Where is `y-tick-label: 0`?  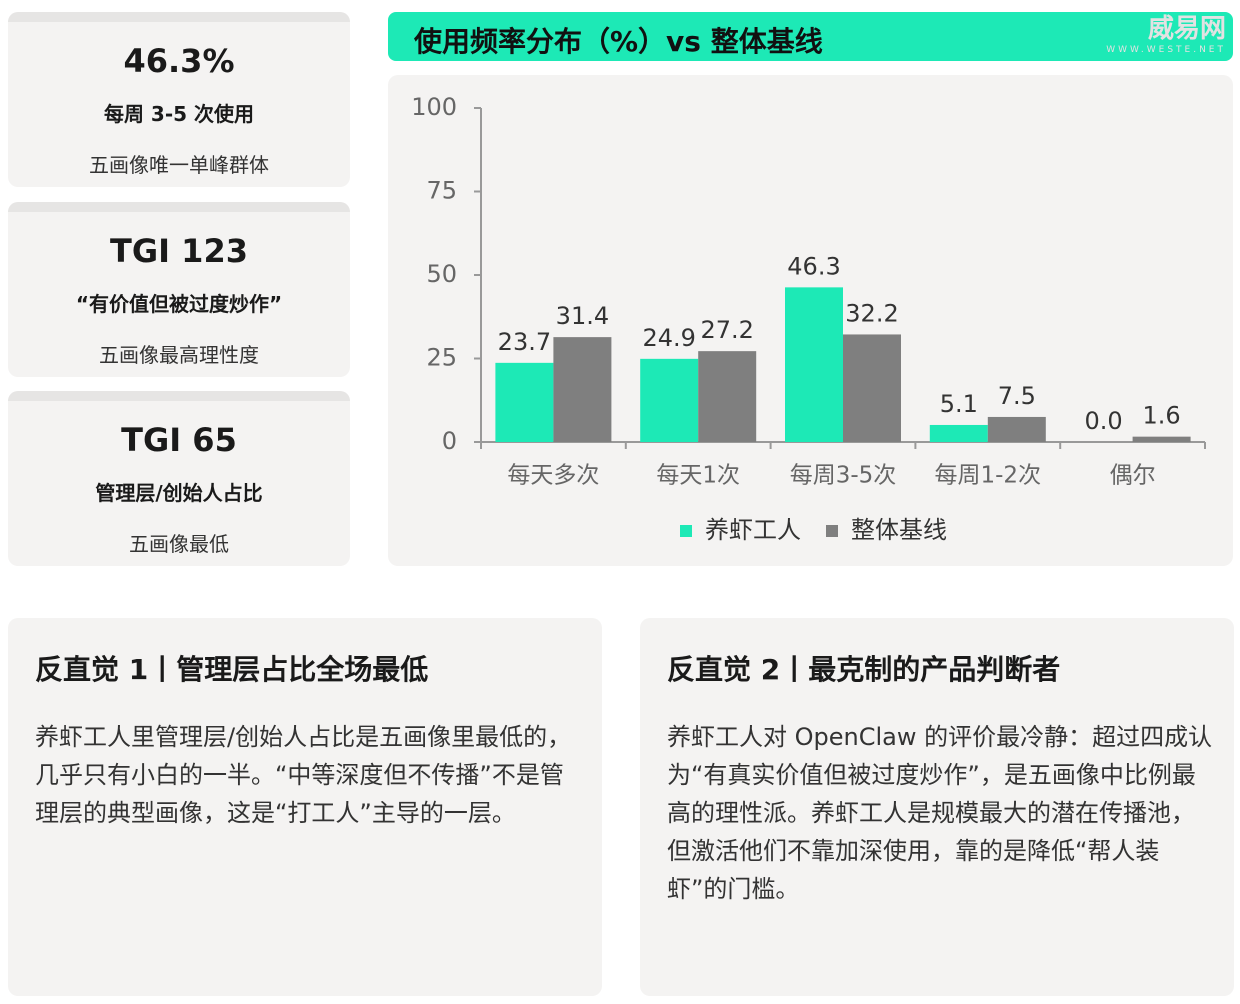
y-tick-label: 0 is located at coordinates (449, 441).